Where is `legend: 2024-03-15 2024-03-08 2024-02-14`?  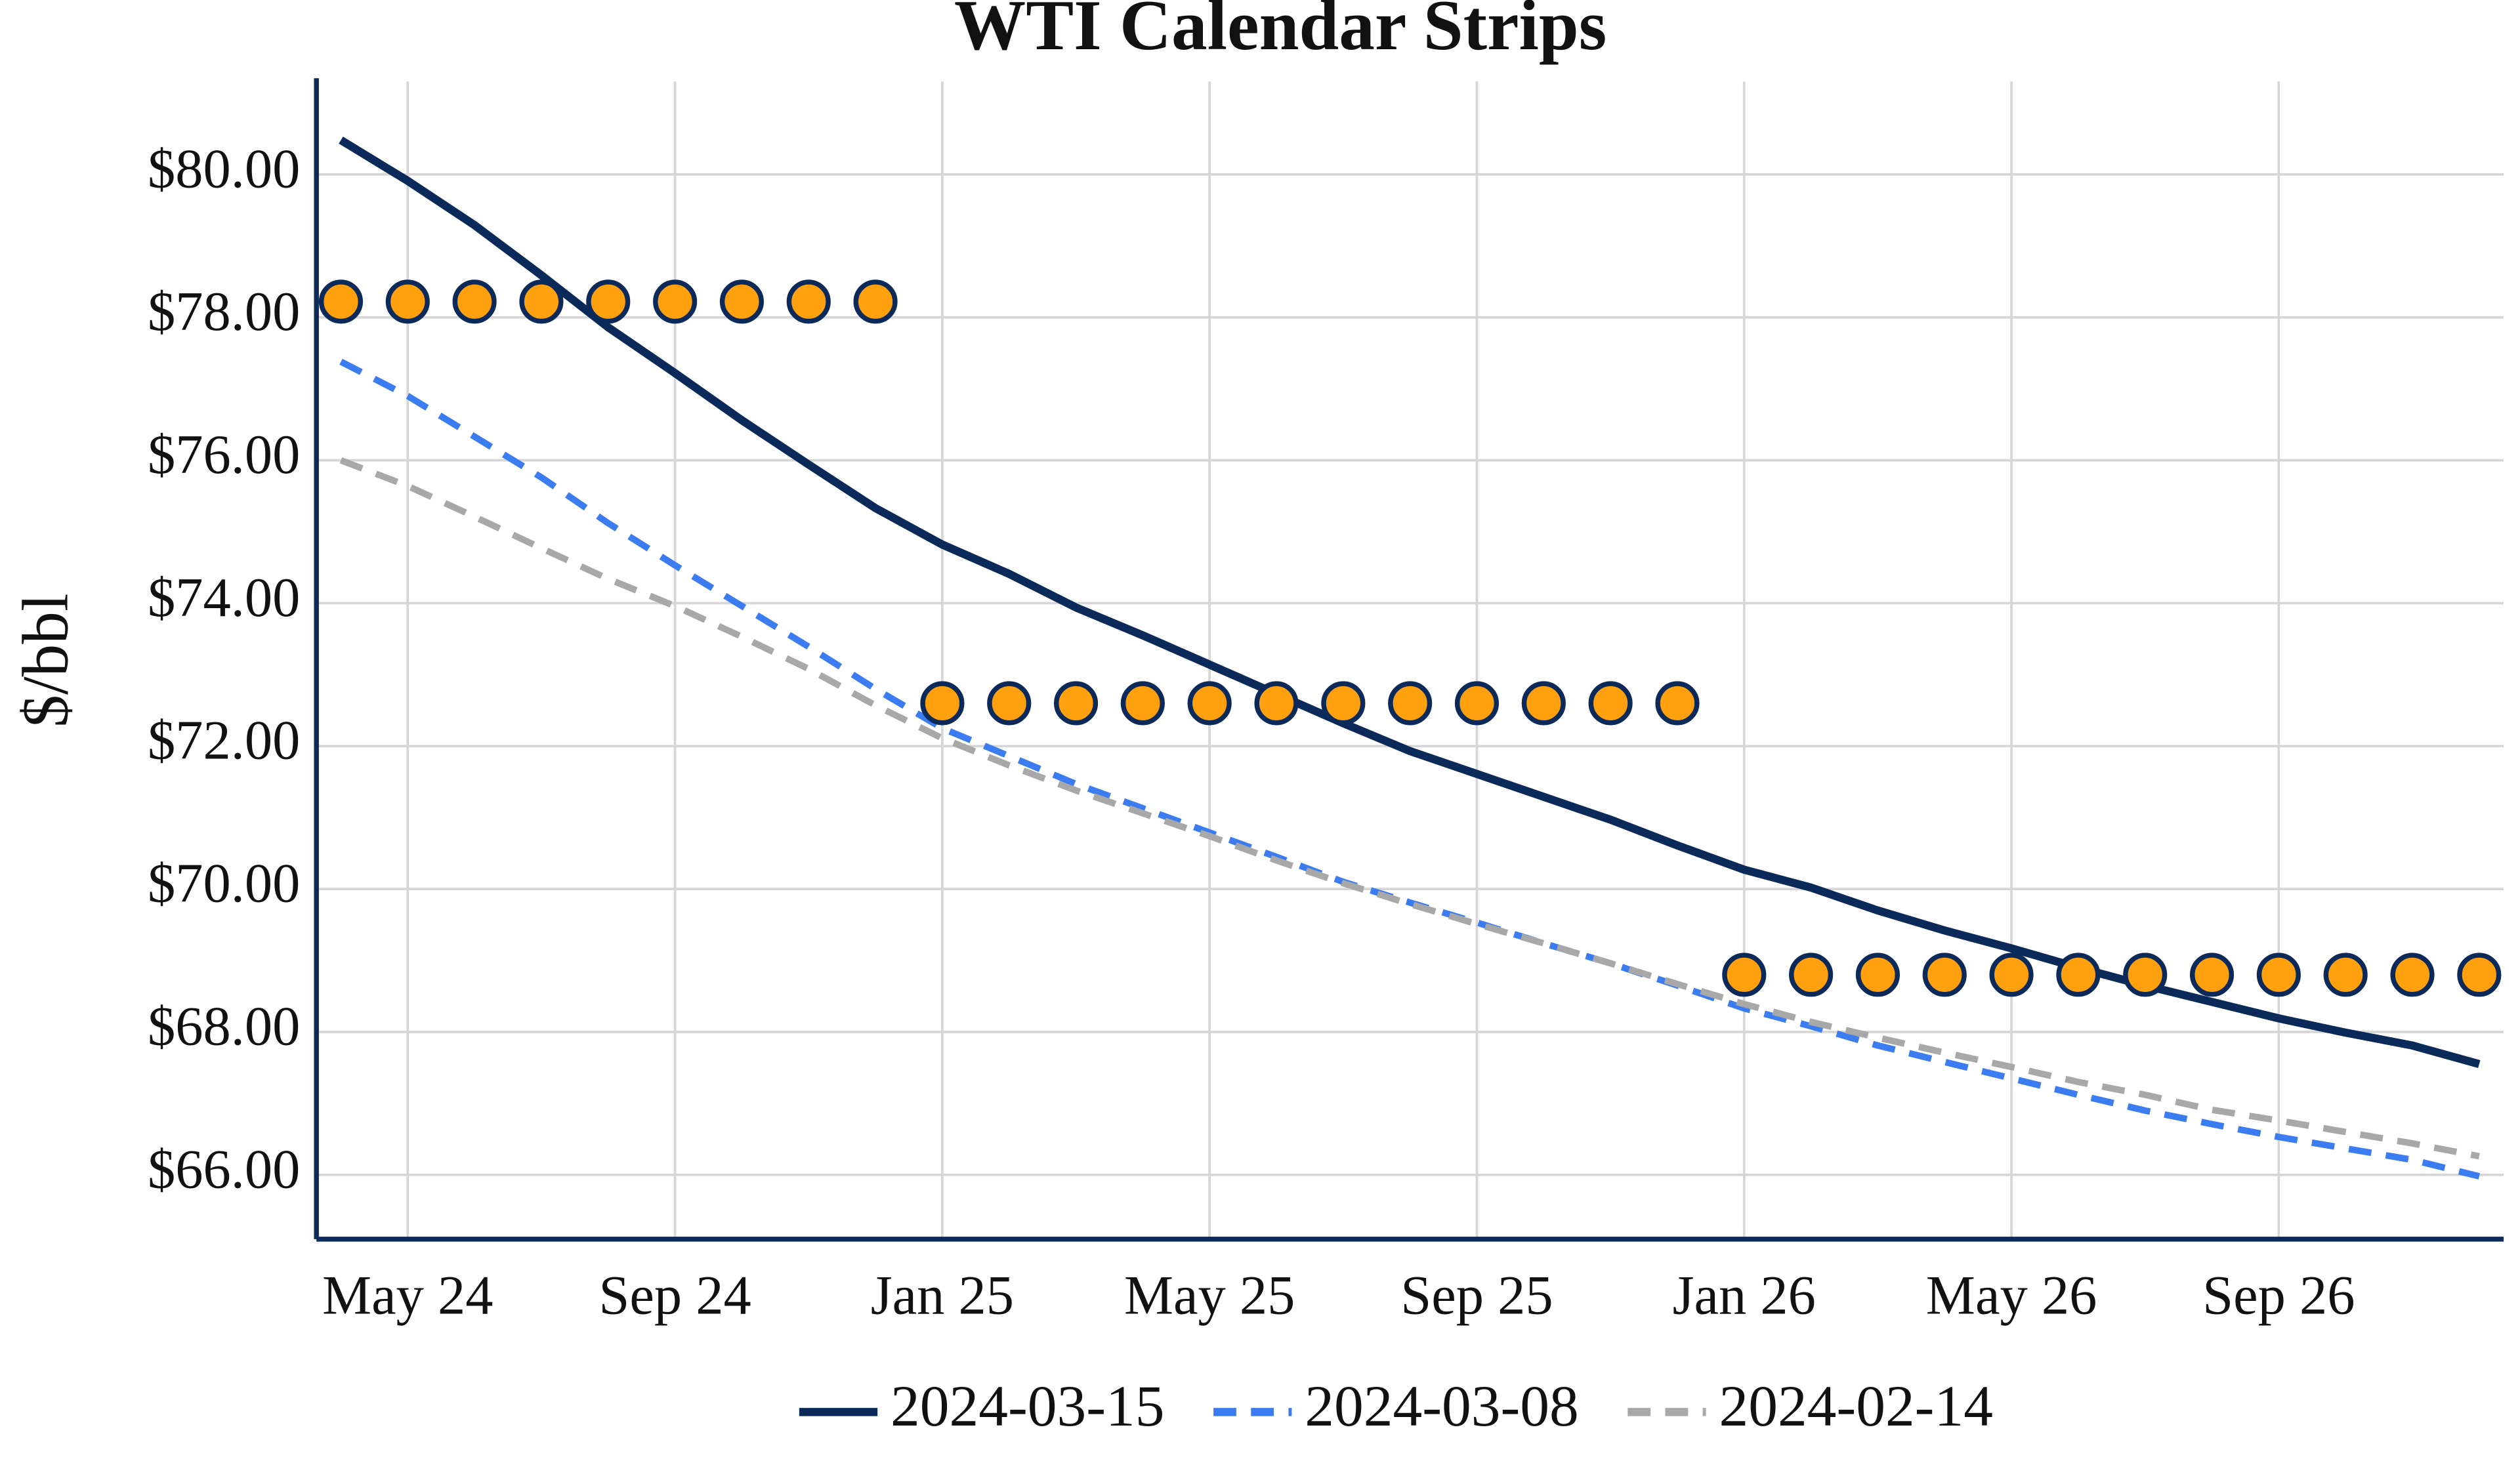 legend: 2024-03-15 2024-03-08 2024-02-14 is located at coordinates (1396, 1406).